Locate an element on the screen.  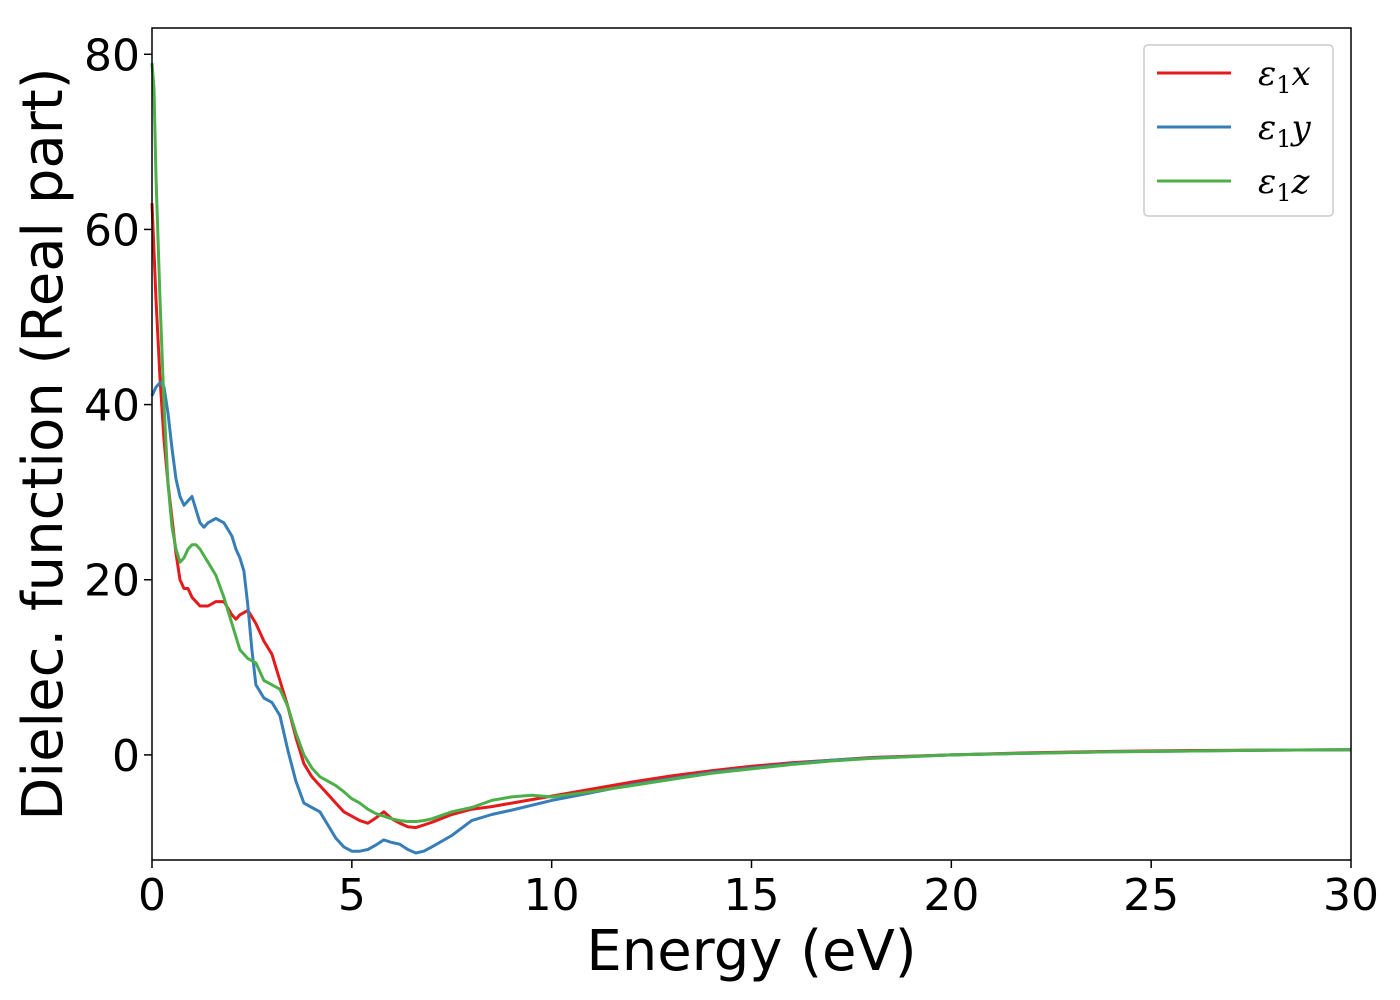
x-axis-ticks: 0 5 10 15 20 25 30 is located at coordinates (758, 890).